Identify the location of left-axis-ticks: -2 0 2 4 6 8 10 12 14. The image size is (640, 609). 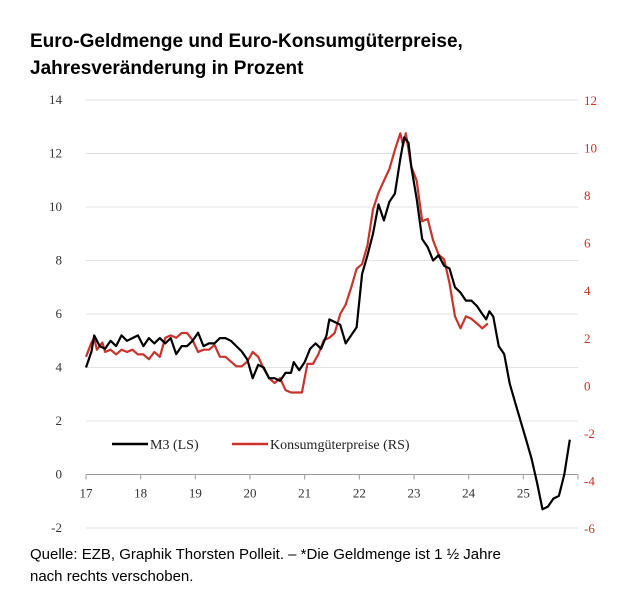
(56, 313).